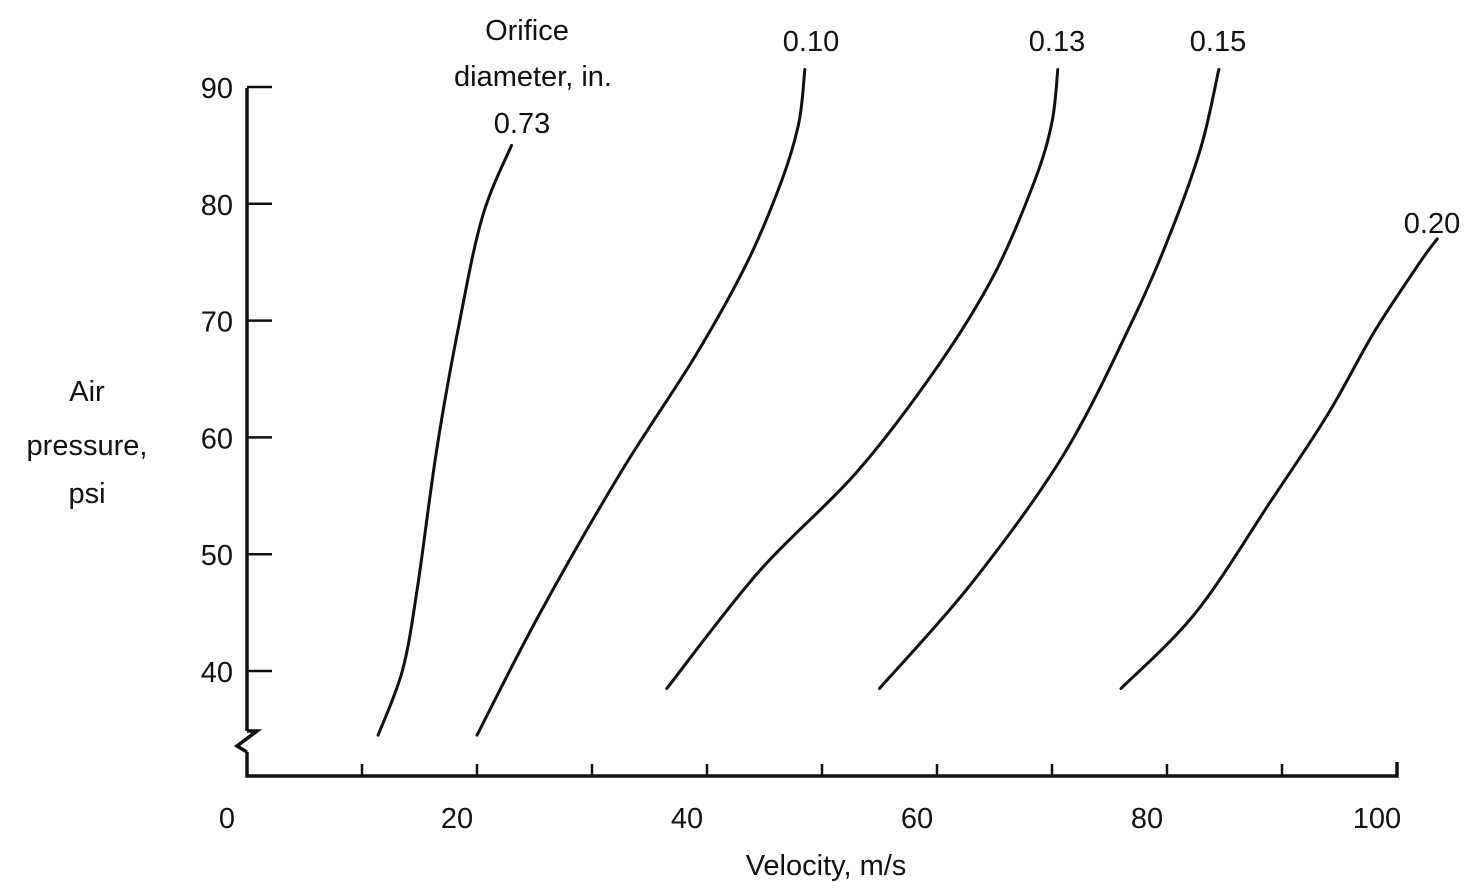  I want to click on legend-title-line-1: Orifice, so click(527, 31).